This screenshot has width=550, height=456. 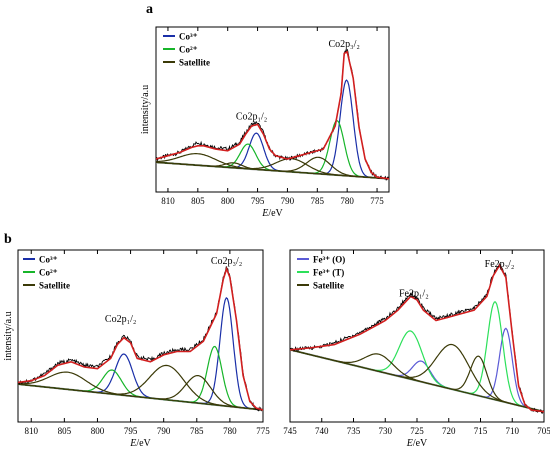 What do you see at coordinates (414, 293) in the screenshot?
I see `peak-annotation: Fe2p₁/₂` at bounding box center [414, 293].